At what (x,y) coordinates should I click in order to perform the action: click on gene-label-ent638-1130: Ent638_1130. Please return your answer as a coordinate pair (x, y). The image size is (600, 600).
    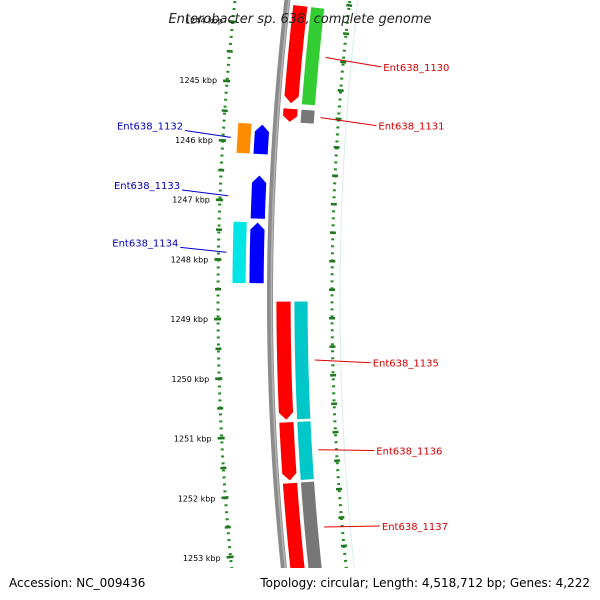
    Looking at the image, I should click on (387, 65).